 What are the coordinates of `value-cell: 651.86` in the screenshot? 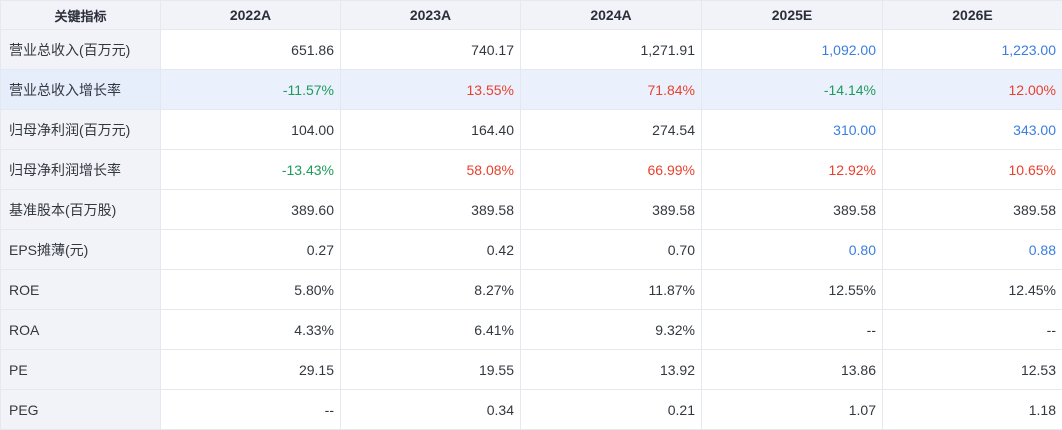 It's located at (251, 50).